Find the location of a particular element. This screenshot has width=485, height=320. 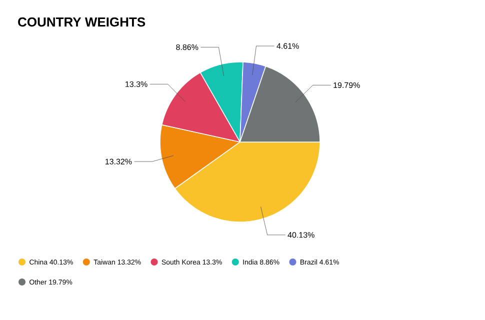

data-label: 4.61% is located at coordinates (287, 46).